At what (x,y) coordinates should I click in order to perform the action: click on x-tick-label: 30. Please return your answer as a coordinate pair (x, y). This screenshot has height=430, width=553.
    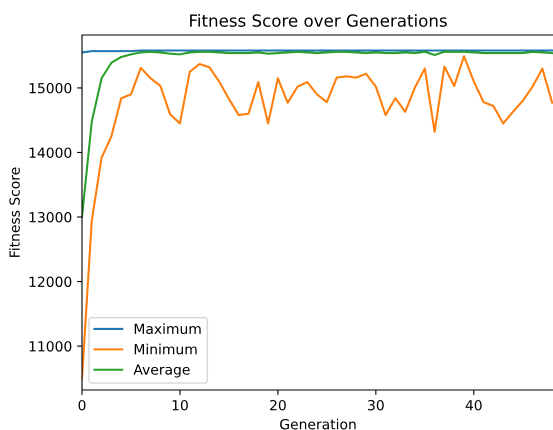
    Looking at the image, I should click on (376, 405).